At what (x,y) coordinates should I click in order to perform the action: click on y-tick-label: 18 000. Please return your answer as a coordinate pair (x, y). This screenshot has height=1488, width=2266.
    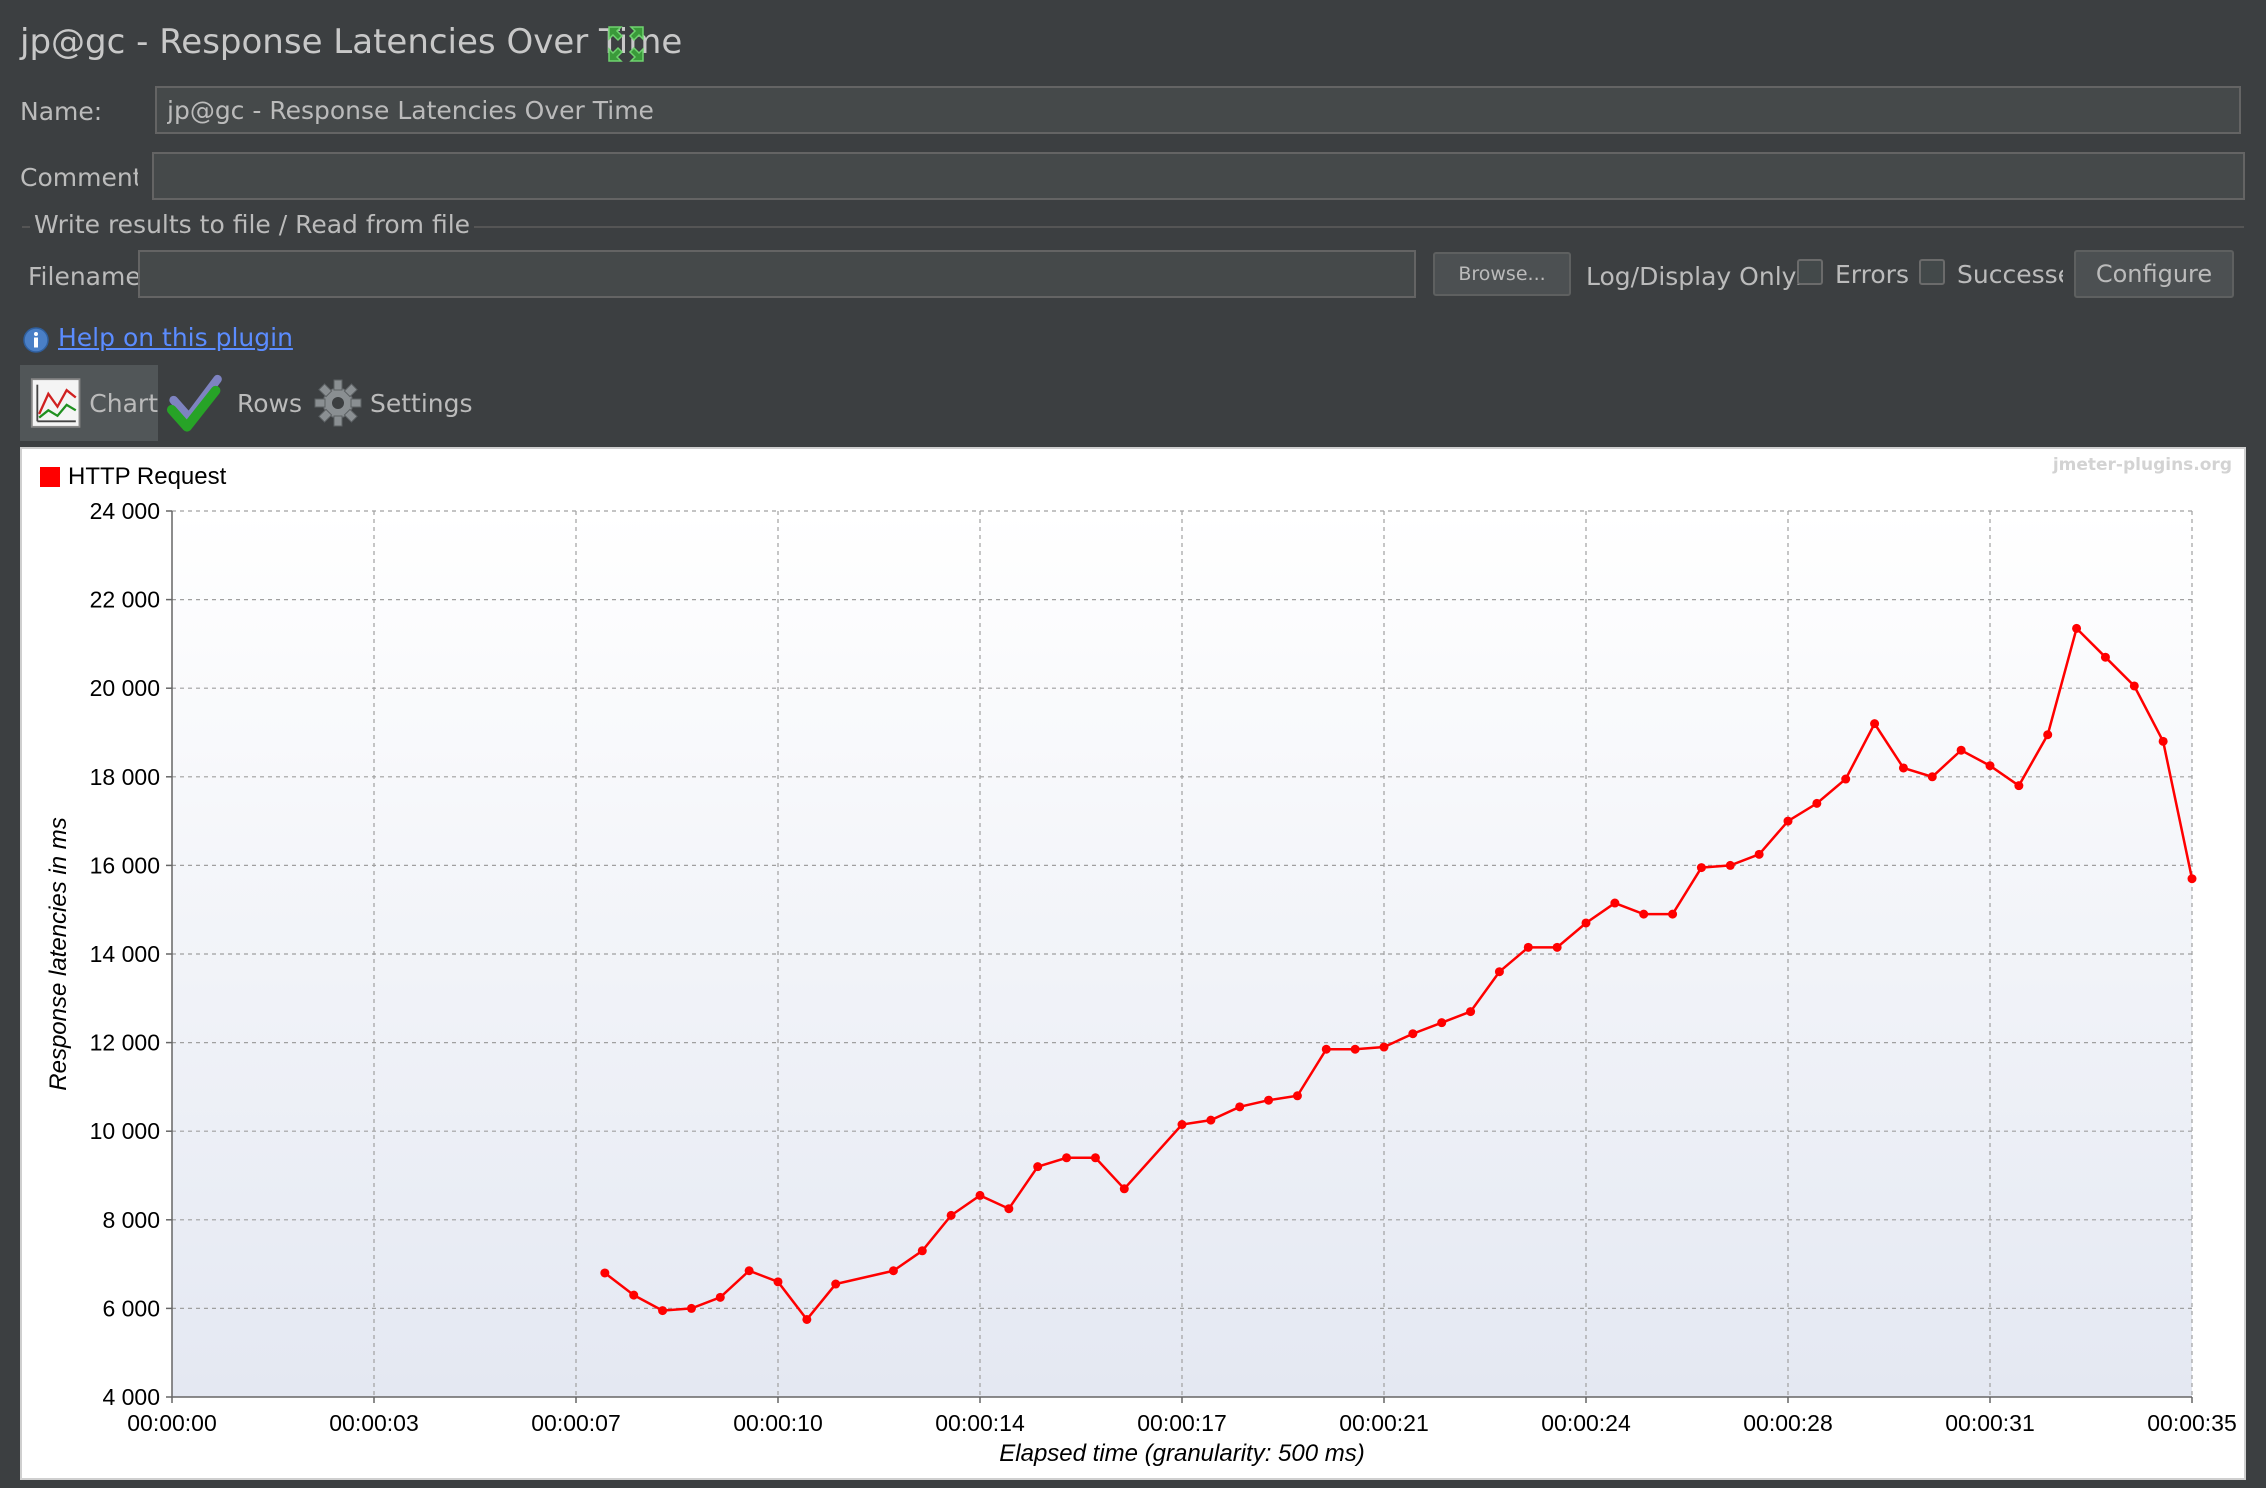
    Looking at the image, I should click on (125, 777).